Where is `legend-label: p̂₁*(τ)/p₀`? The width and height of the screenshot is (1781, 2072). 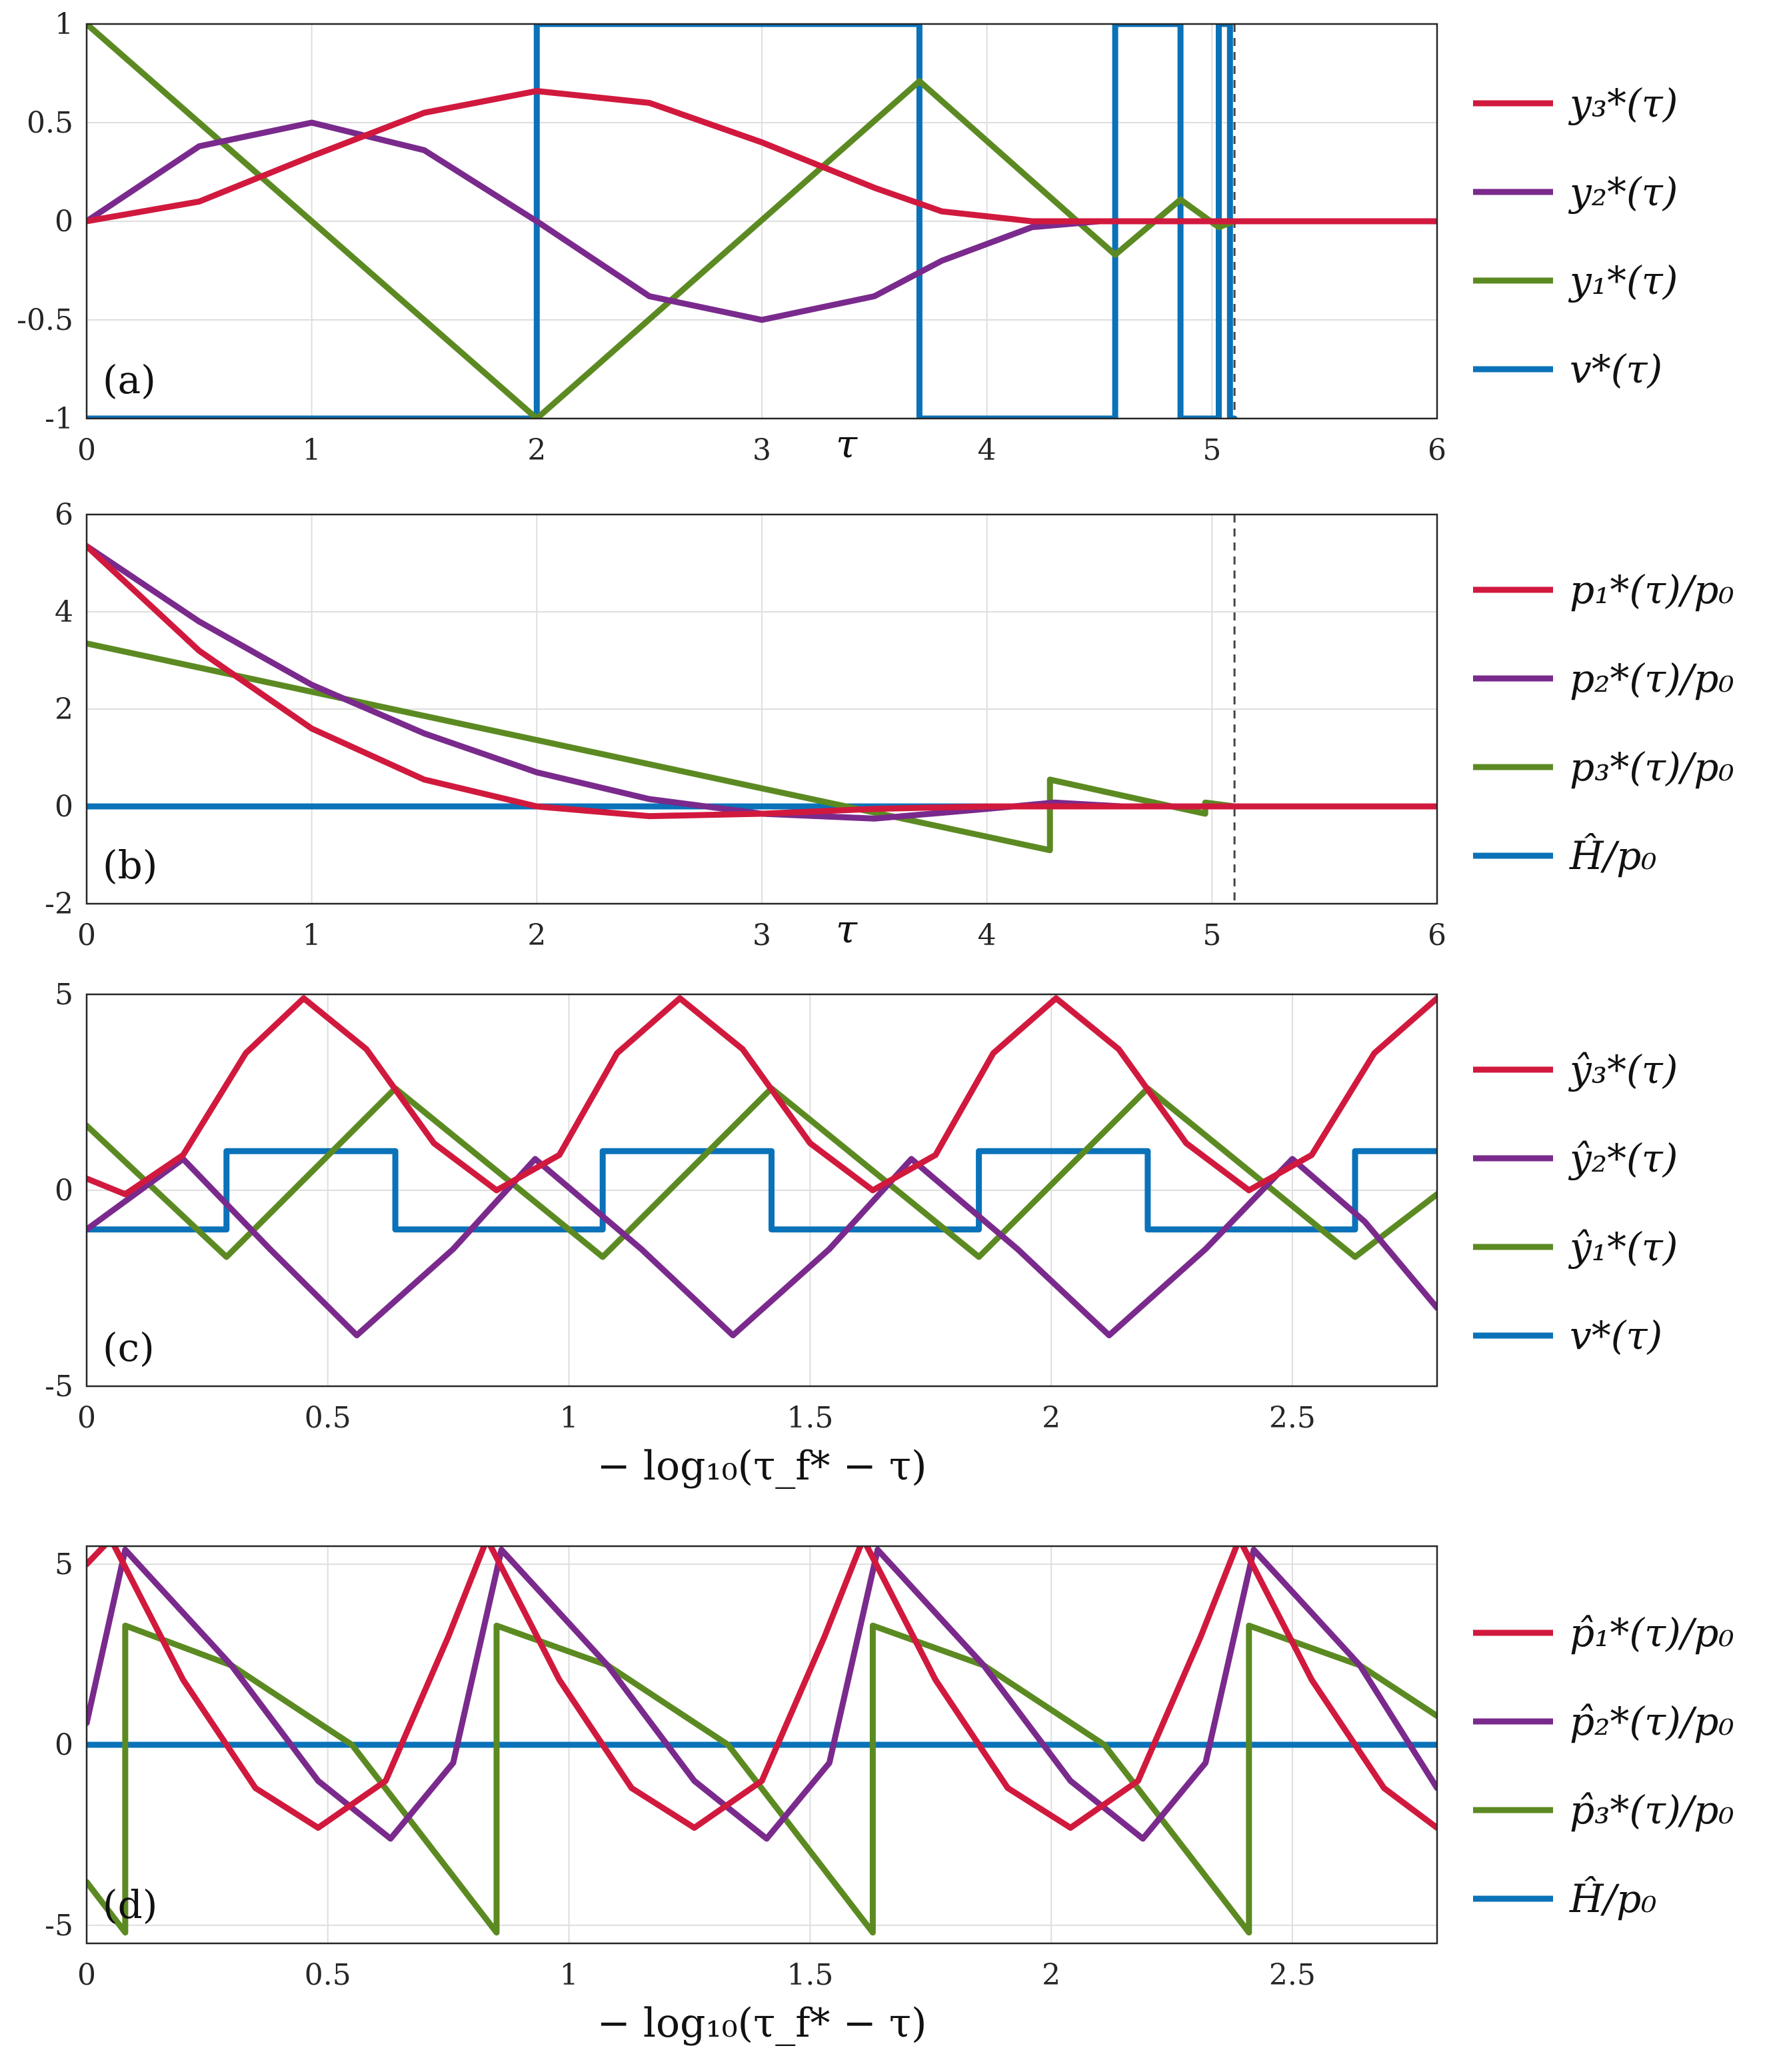
legend-label: p̂₁*(τ)/p₀ is located at coordinates (1652, 1633).